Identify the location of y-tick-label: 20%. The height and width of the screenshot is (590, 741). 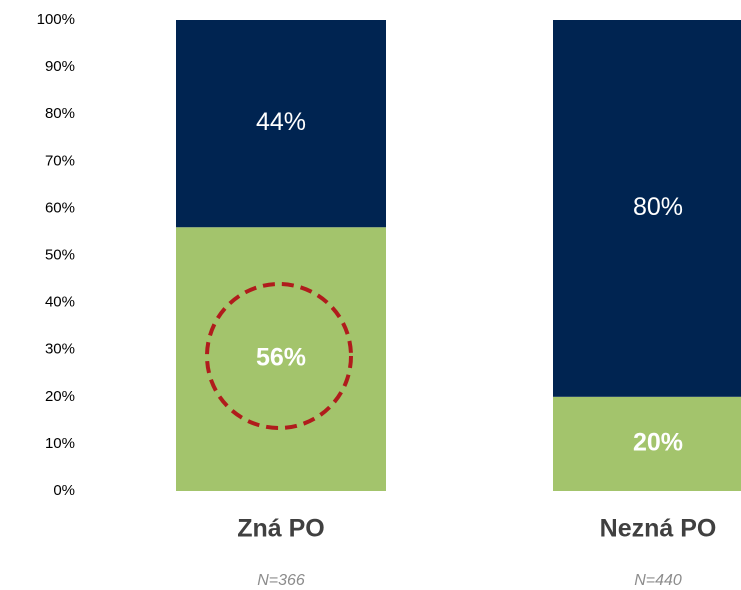
(60, 396).